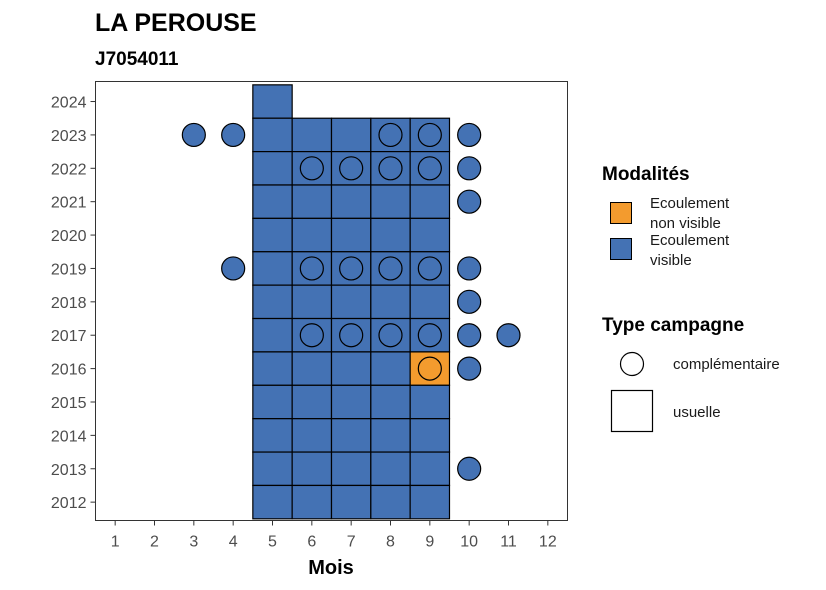  Describe the element at coordinates (193, 542) in the screenshot. I see `x-tick-label-3: 3` at that location.